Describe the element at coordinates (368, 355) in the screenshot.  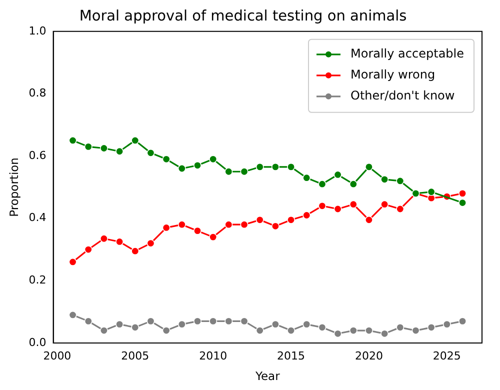
I see `x-tick-label: 2020` at that location.